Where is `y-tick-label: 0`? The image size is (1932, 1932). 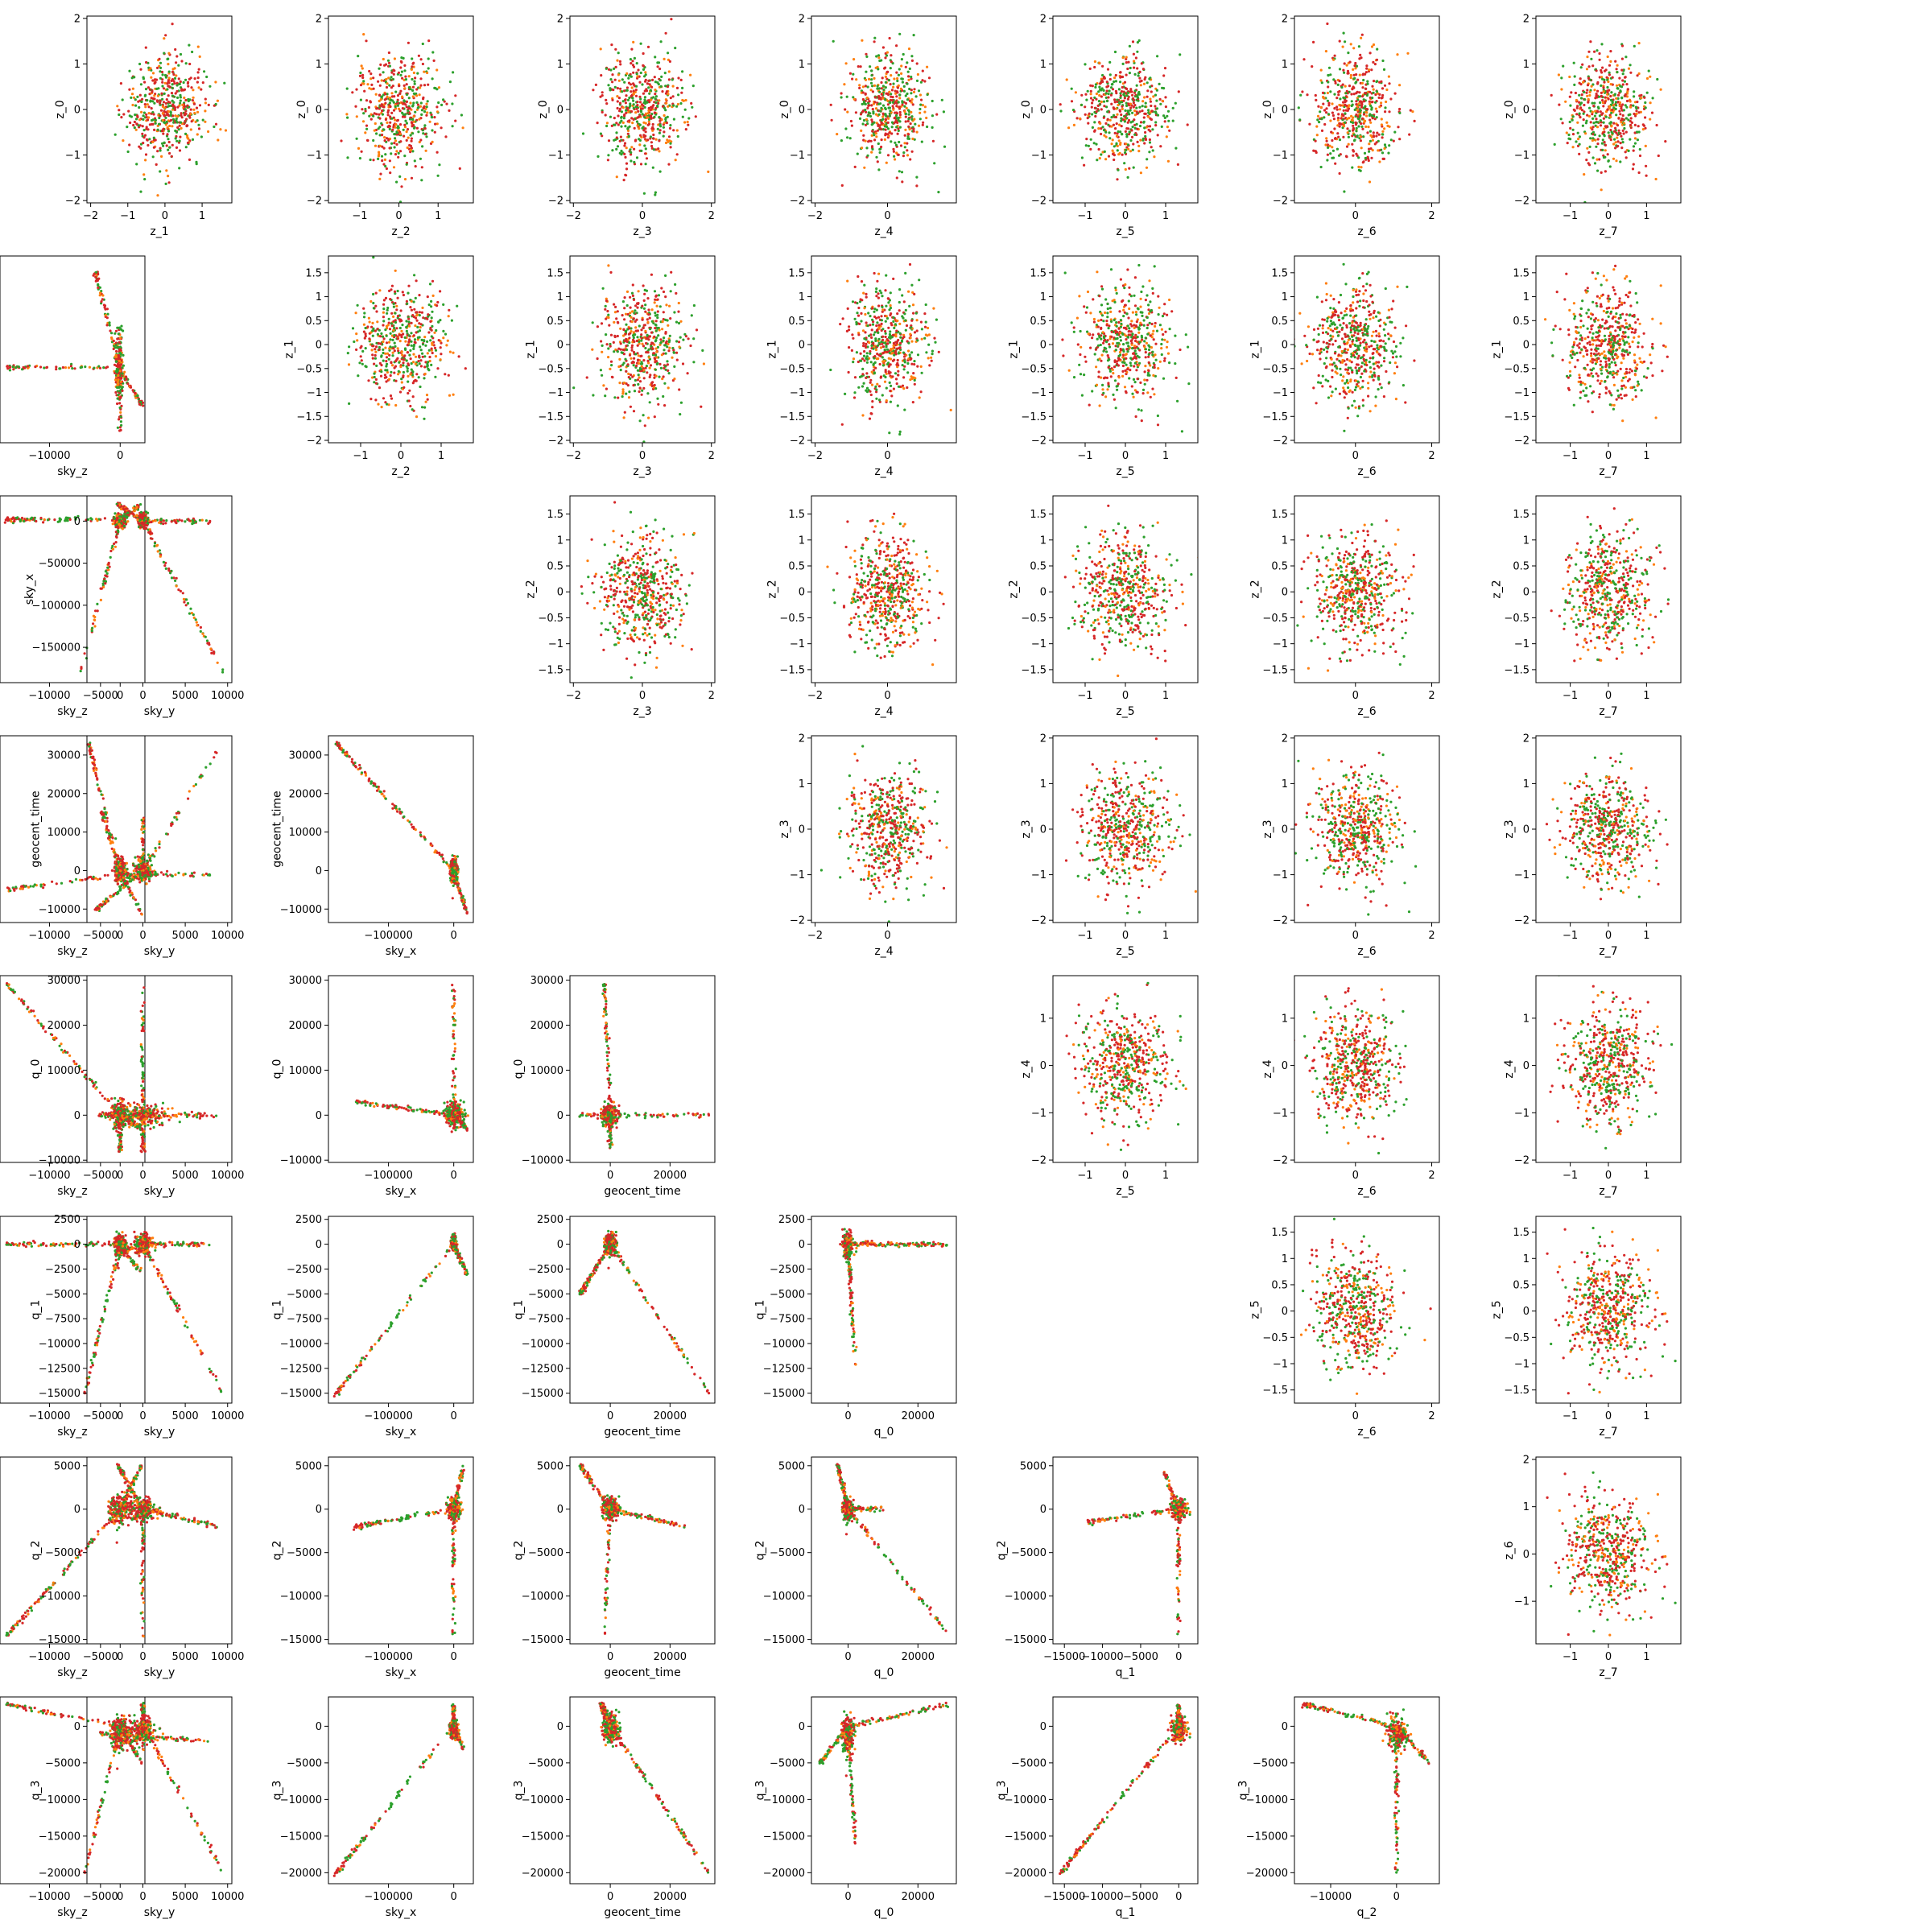
y-tick-label: 0 is located at coordinates (319, 111).